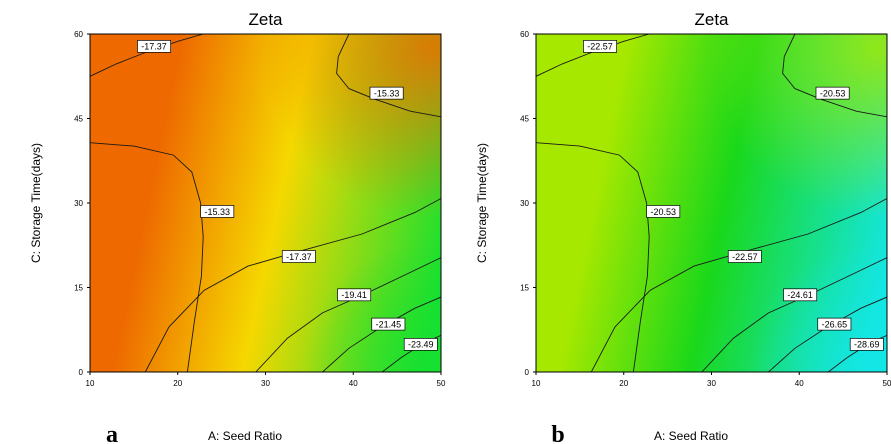  I want to click on contour-label: -19.41, so click(354, 295).